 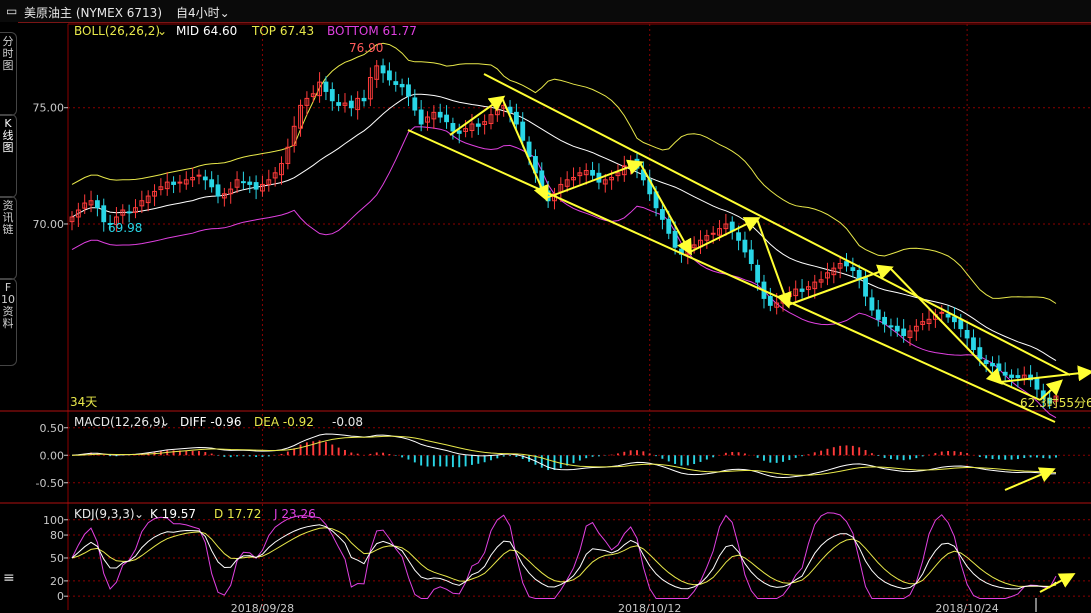 What do you see at coordinates (12, 11) in the screenshot?
I see `list-icon: ▭` at bounding box center [12, 11].